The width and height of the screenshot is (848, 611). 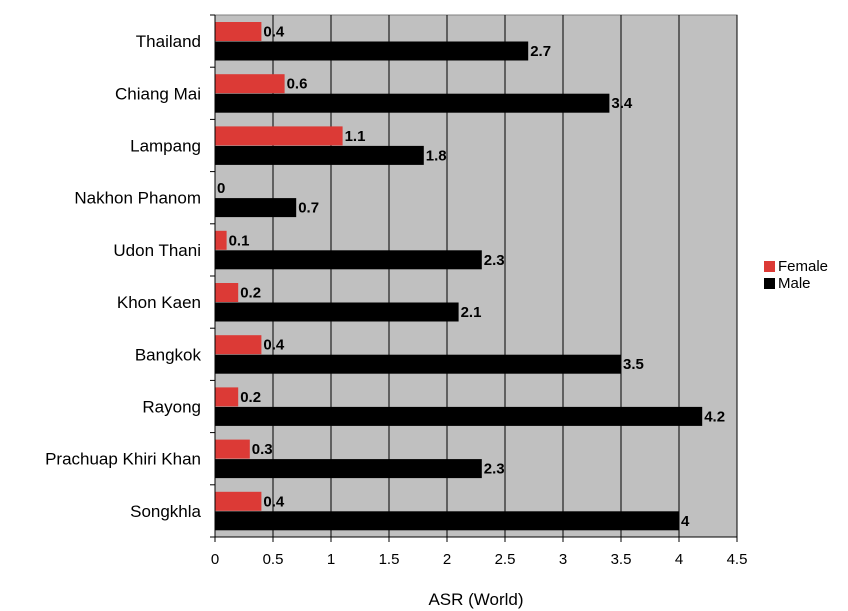 What do you see at coordinates (250, 397) in the screenshot?
I see `data-label-female-7: 0.2` at bounding box center [250, 397].